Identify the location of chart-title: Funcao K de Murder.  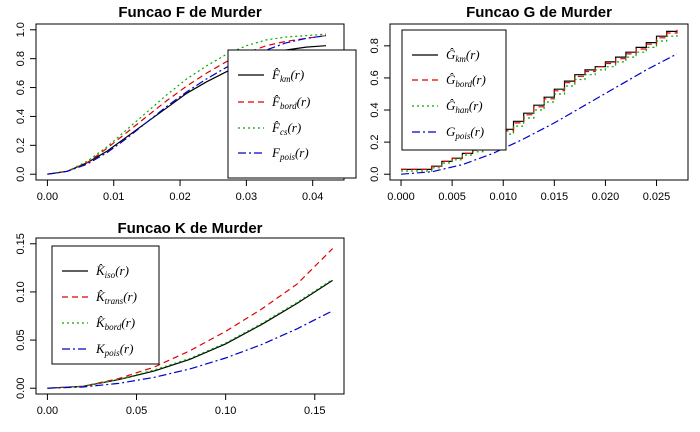
(189, 228).